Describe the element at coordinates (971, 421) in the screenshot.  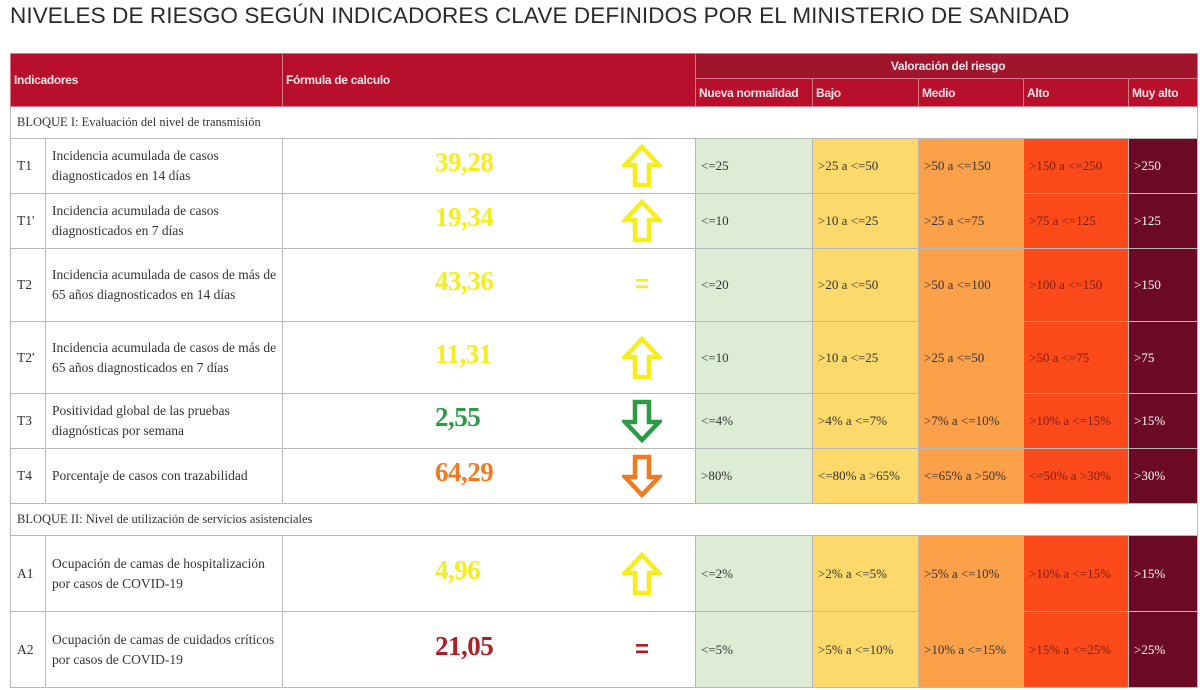
I see `level-medio: >7% a <=10%` at that location.